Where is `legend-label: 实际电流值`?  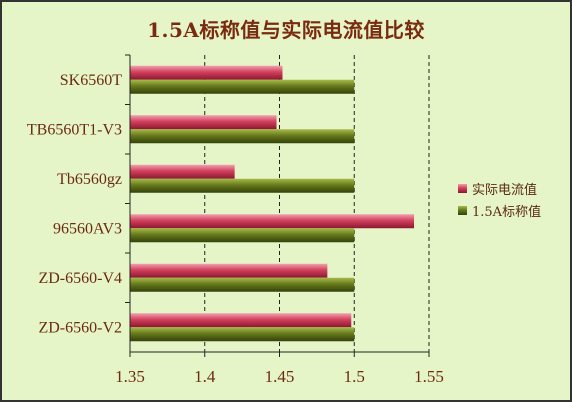 legend-label: 实际电流值 is located at coordinates (504, 190).